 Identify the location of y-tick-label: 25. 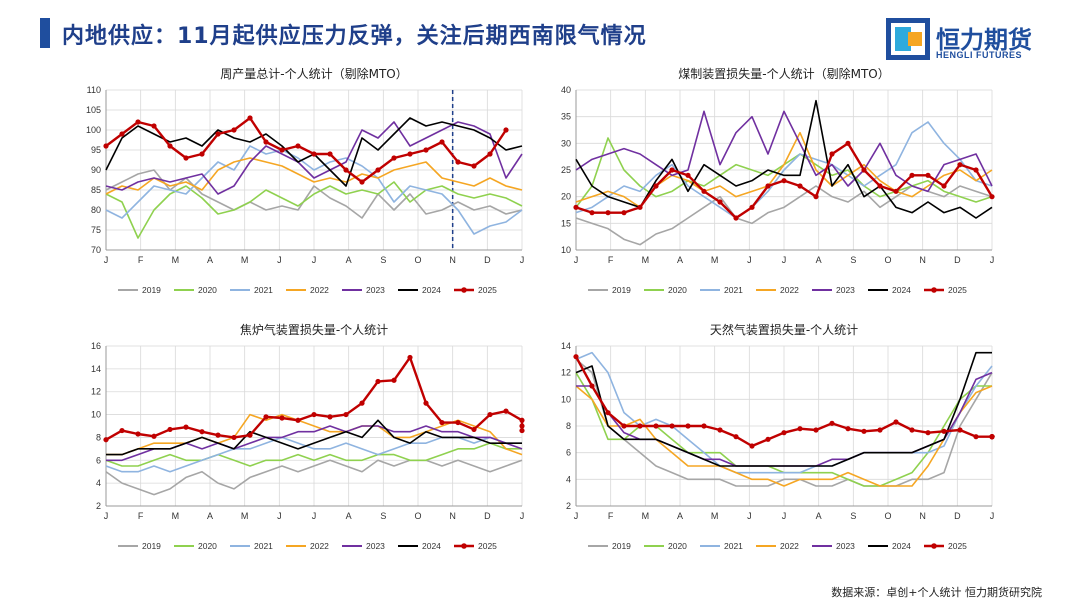
(566, 170).